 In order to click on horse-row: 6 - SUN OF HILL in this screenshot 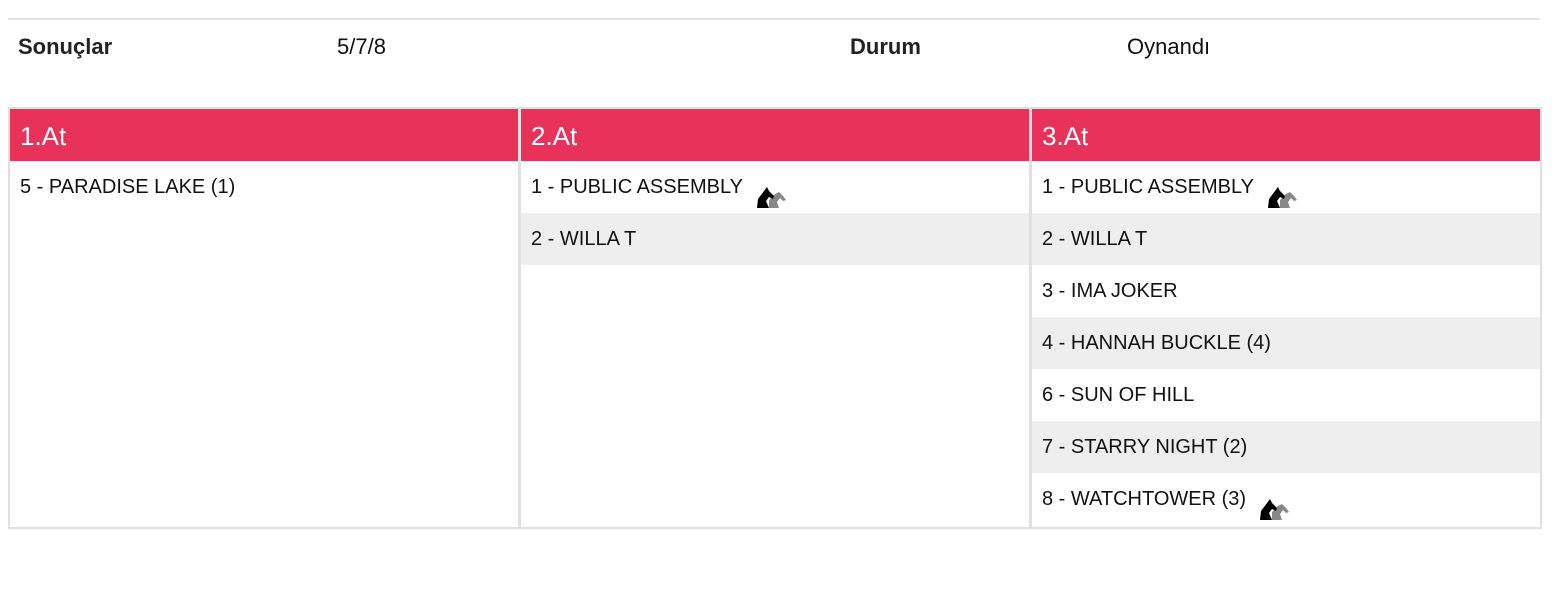, I will do `click(1286, 395)`.